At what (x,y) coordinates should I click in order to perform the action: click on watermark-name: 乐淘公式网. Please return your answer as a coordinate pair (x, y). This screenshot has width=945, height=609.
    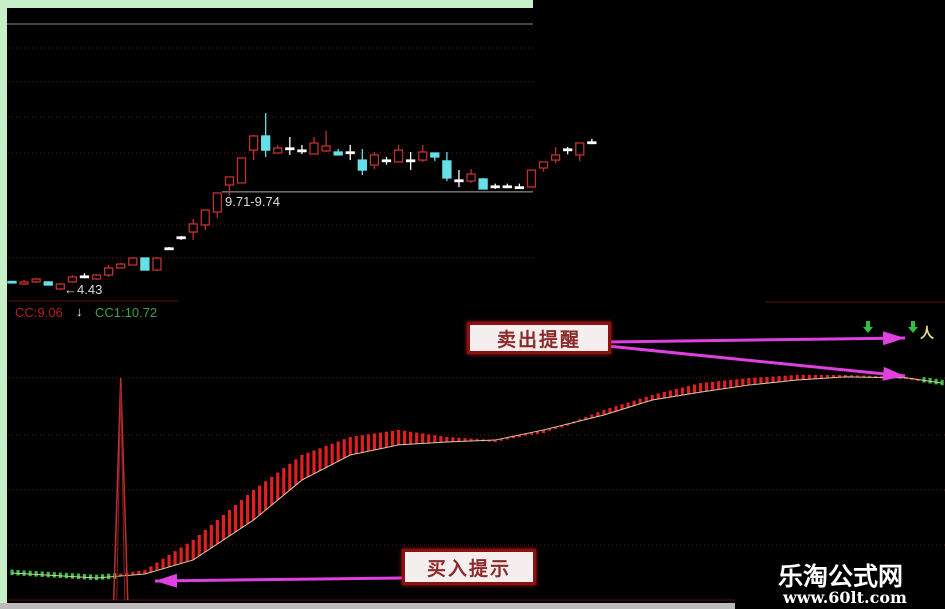
    Looking at the image, I should click on (841, 576).